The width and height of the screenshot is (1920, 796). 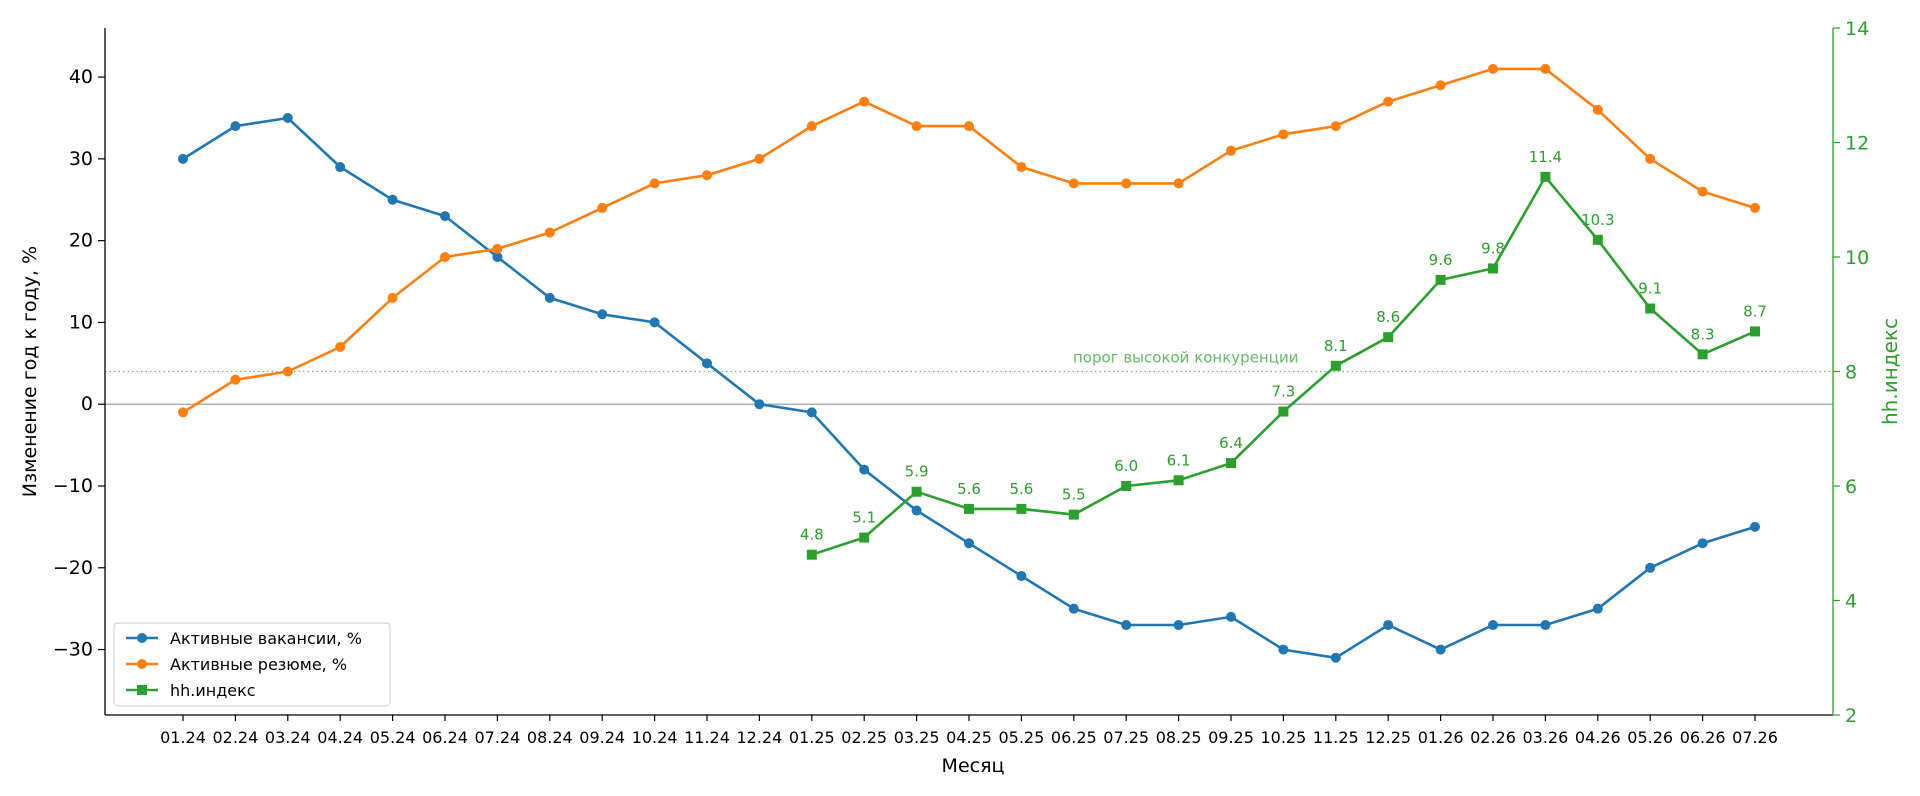 I want to click on x-tick-label: 02.25, so click(x=864, y=737).